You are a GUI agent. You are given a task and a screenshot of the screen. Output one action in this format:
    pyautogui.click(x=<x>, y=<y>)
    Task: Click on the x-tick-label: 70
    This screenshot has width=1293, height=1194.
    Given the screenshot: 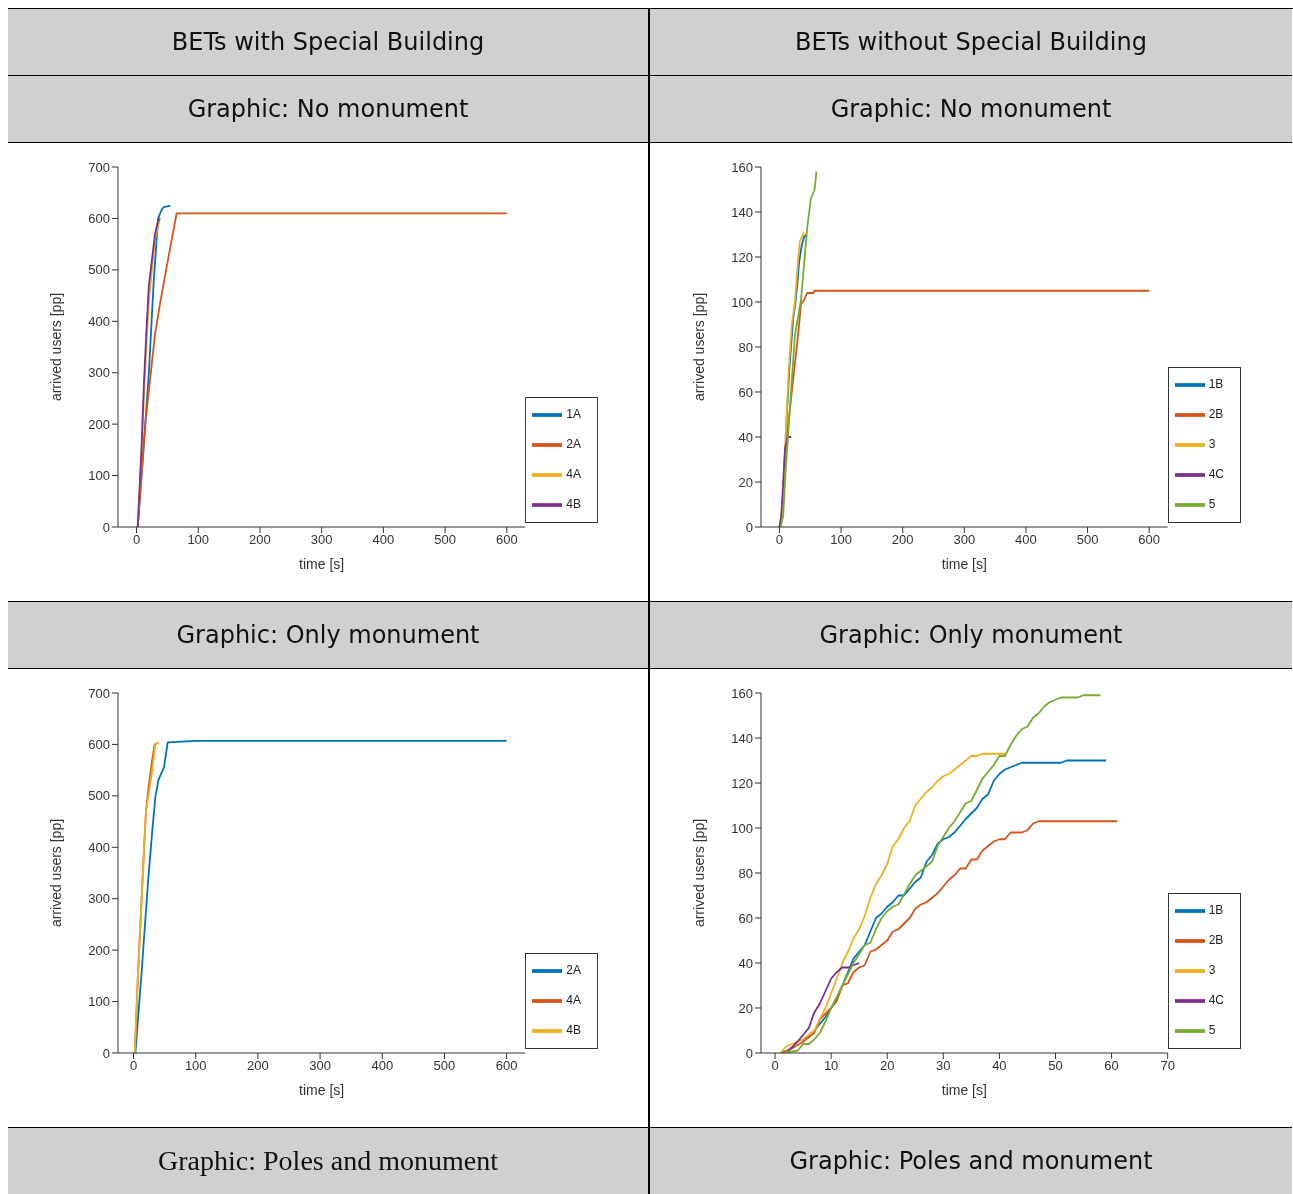 What is the action you would take?
    pyautogui.click(x=1167, y=1066)
    